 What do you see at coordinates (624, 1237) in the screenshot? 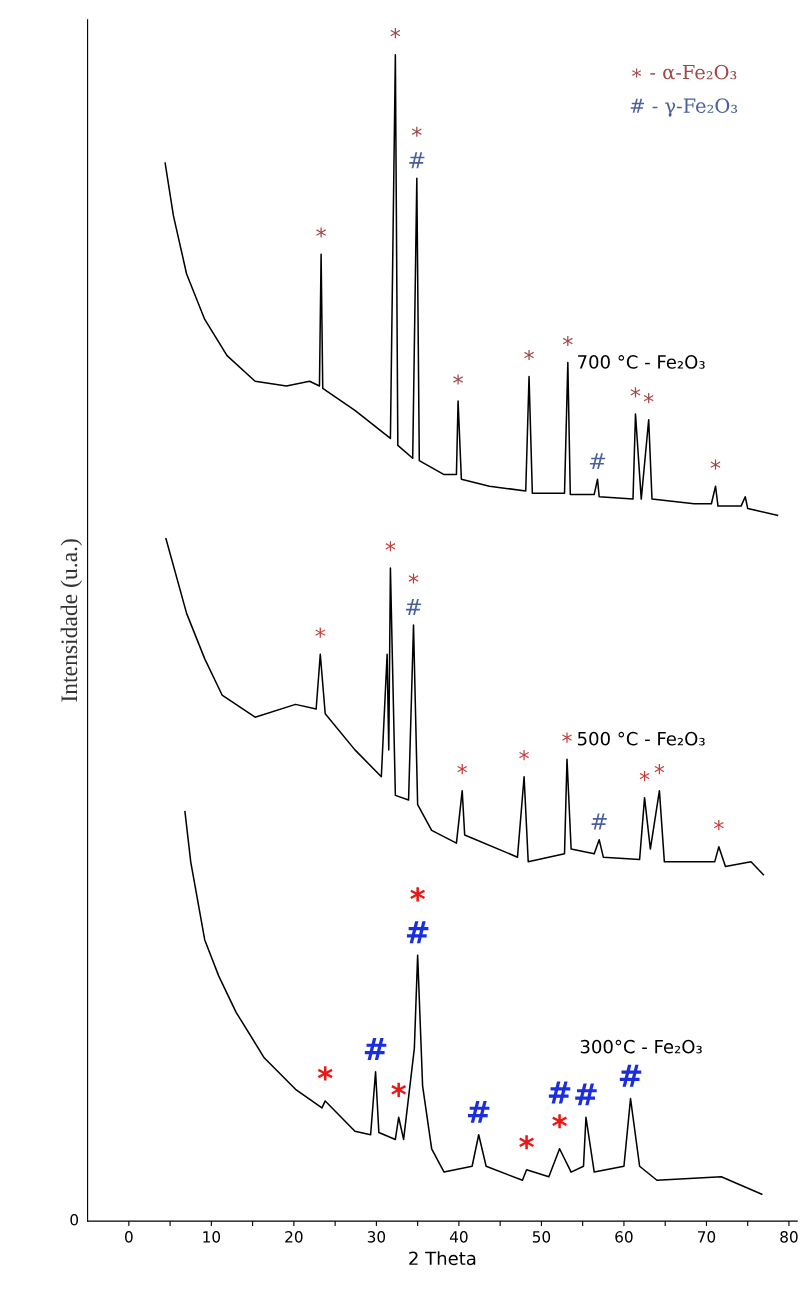
I see `x-tick-label: 60` at bounding box center [624, 1237].